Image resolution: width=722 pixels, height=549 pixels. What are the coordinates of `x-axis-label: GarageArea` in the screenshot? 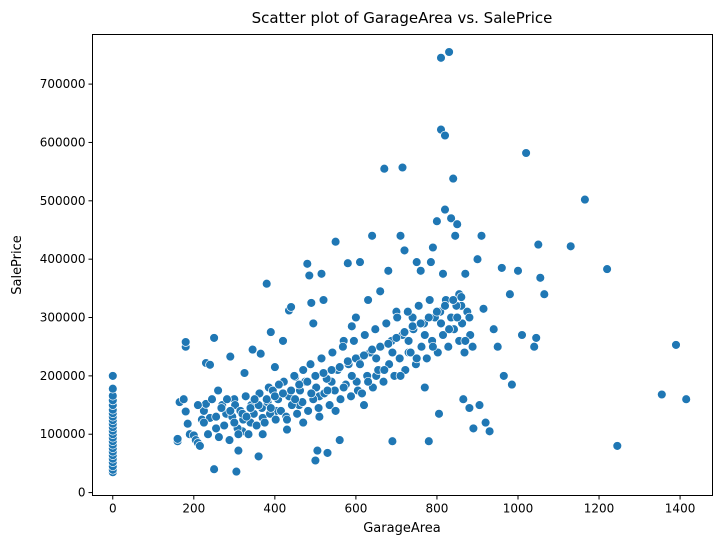 It's located at (402, 528).